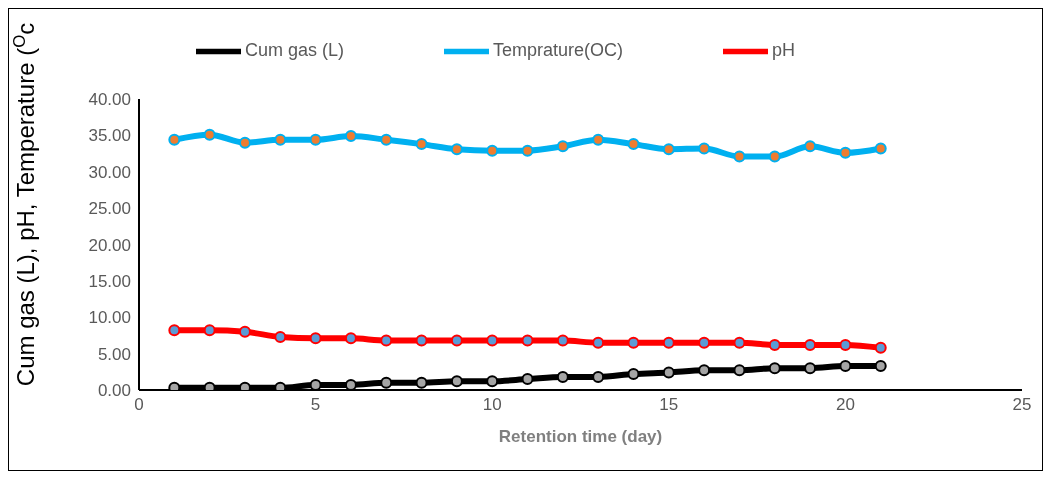  What do you see at coordinates (669, 405) in the screenshot?
I see `x-tick-label: 15` at bounding box center [669, 405].